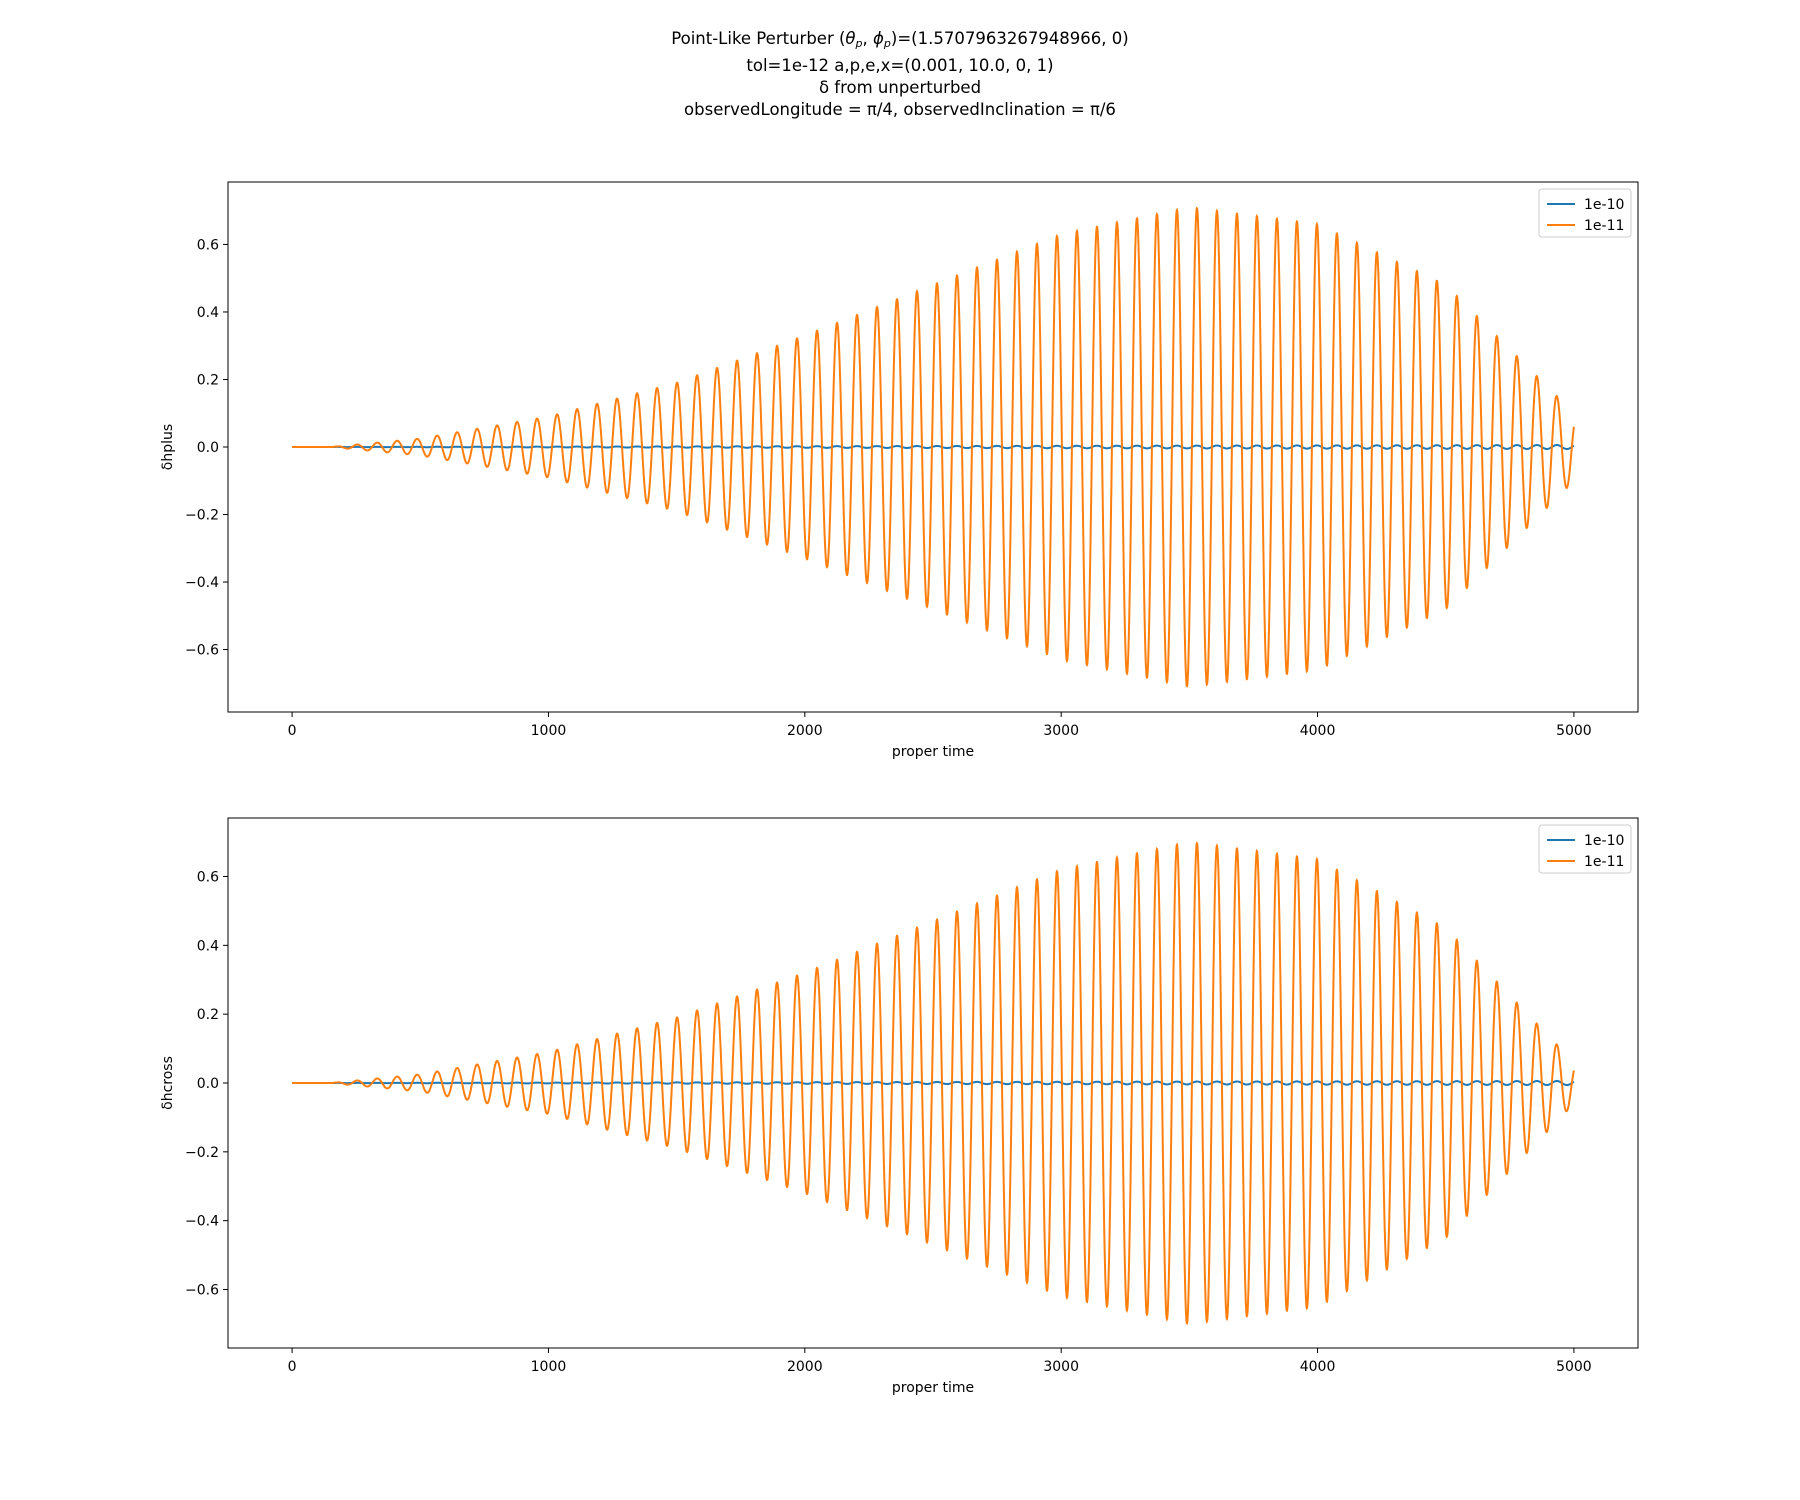 This screenshot has width=1800, height=1500. I want to click on y-axis-label: δhcross, so click(168, 1083).